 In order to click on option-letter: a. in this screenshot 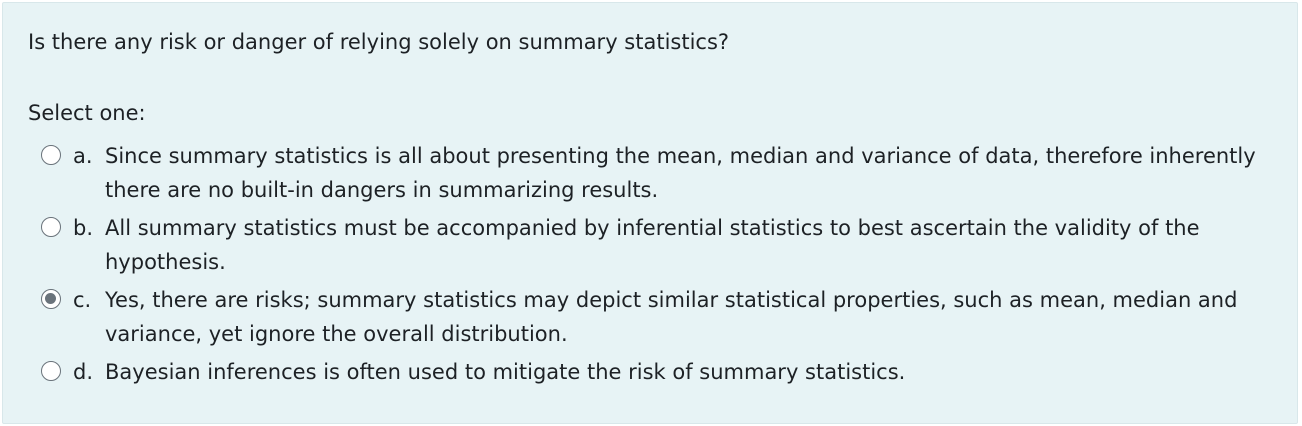, I will do `click(83, 156)`.